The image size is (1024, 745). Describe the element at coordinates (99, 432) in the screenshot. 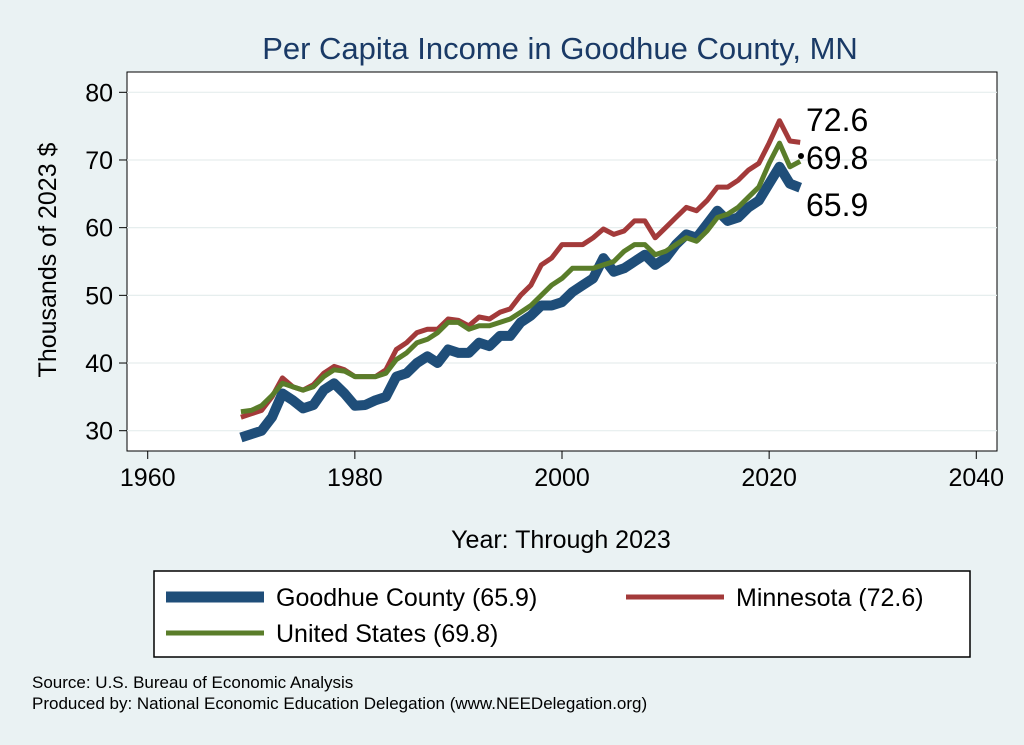

I see `y-tick-label: 30` at that location.